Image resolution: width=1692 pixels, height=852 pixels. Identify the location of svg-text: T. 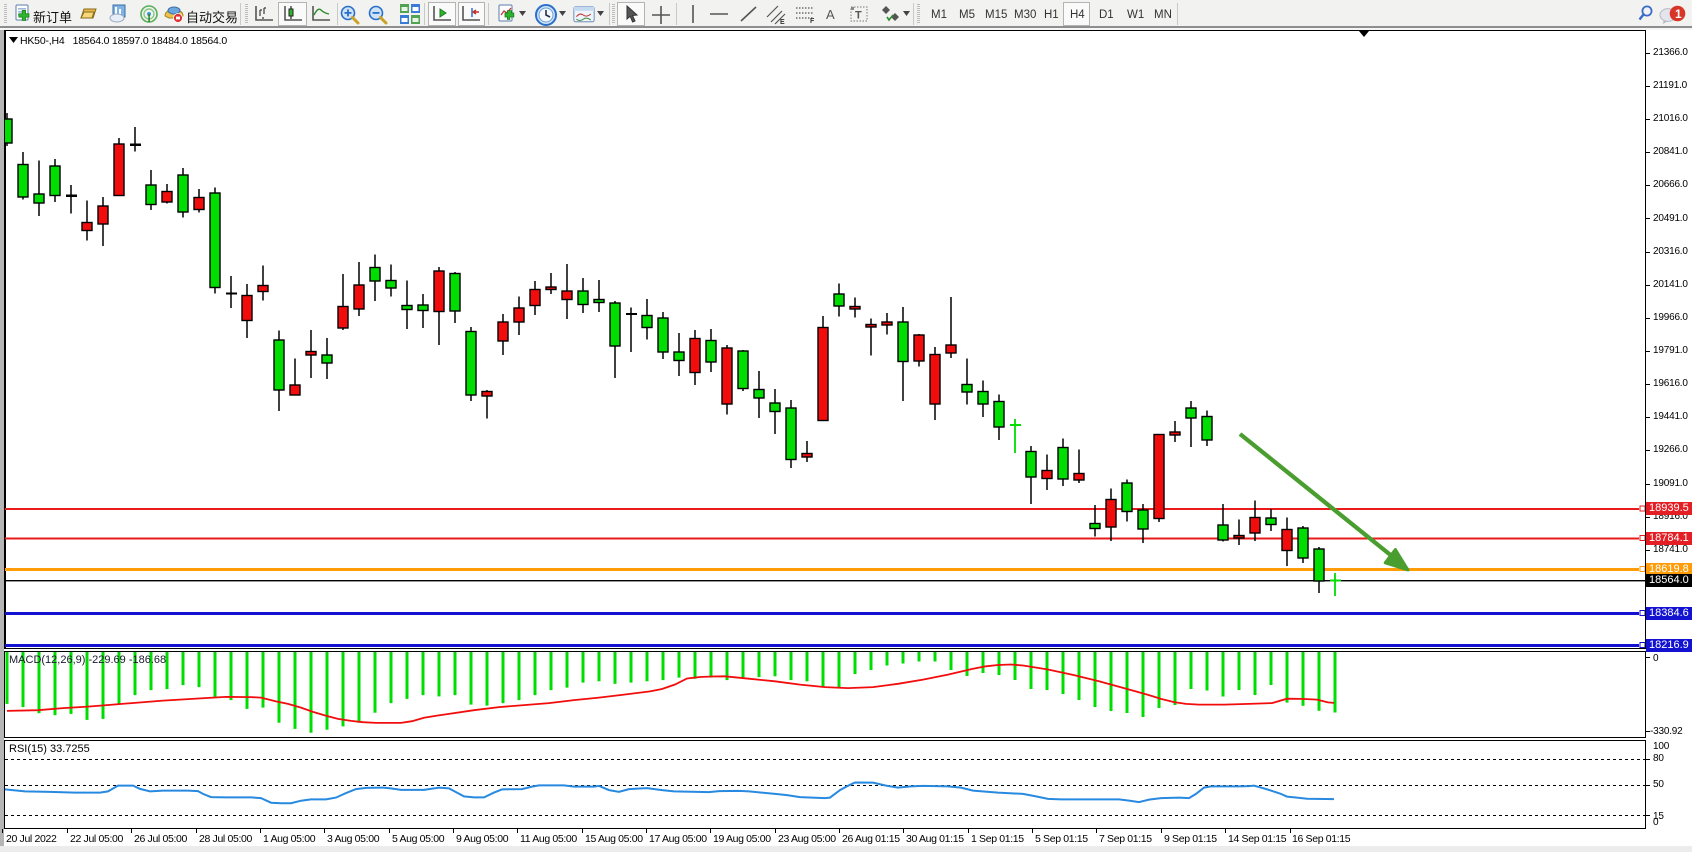
(858, 16).